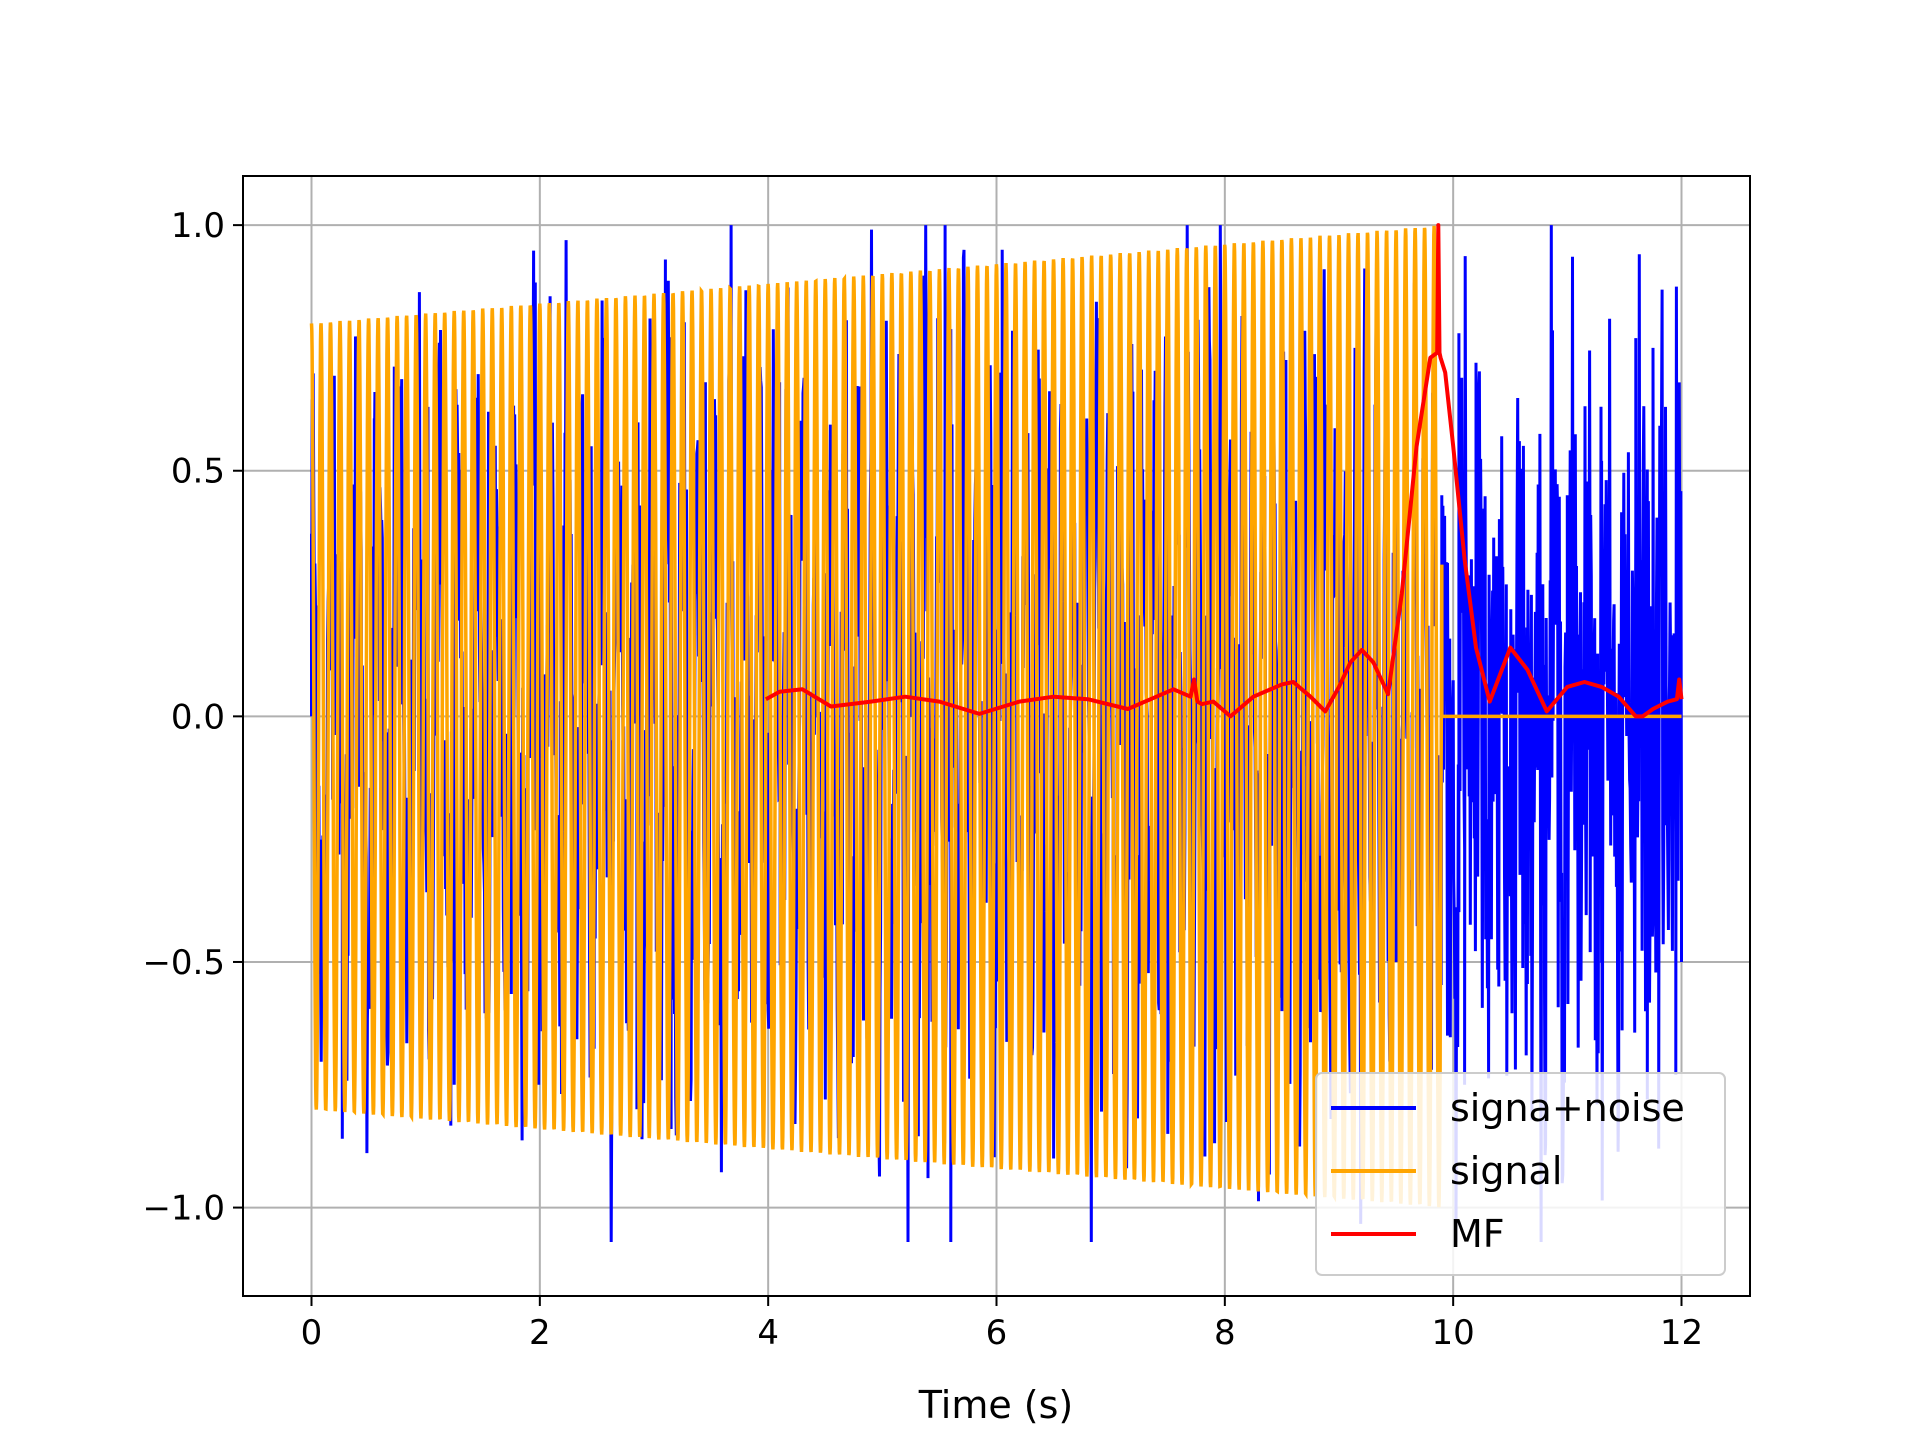 This screenshot has width=1920, height=1440. What do you see at coordinates (1506, 1171) in the screenshot?
I see `legend-label-signal: signal` at bounding box center [1506, 1171].